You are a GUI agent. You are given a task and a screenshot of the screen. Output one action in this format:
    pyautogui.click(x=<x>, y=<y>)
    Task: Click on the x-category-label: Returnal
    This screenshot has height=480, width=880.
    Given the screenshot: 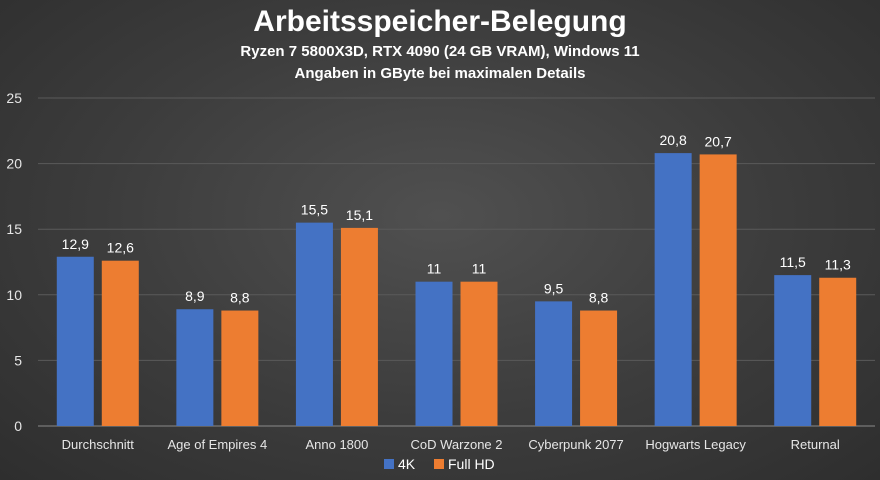 What is the action you would take?
    pyautogui.click(x=815, y=444)
    